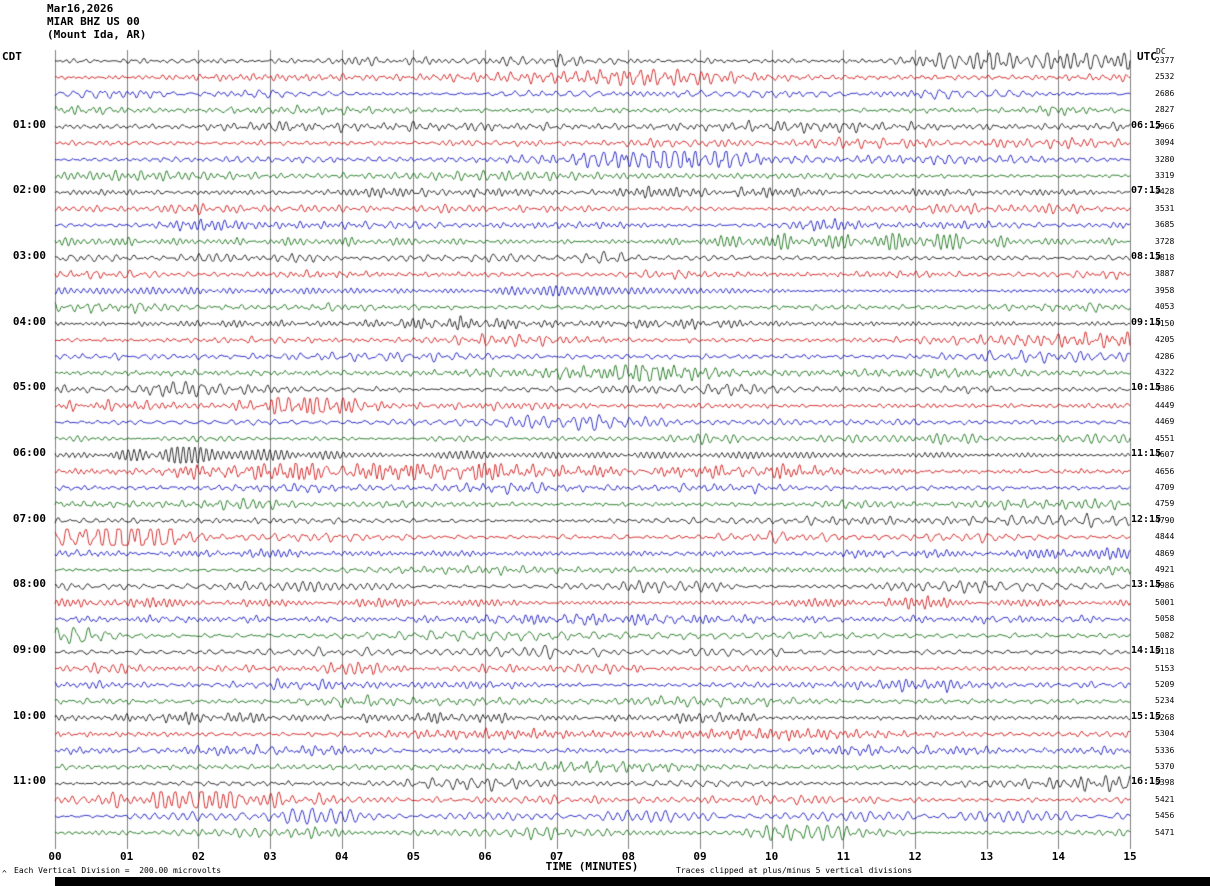  What do you see at coordinates (29, 190) in the screenshot?
I see `hour-label-left: 02:00` at bounding box center [29, 190].